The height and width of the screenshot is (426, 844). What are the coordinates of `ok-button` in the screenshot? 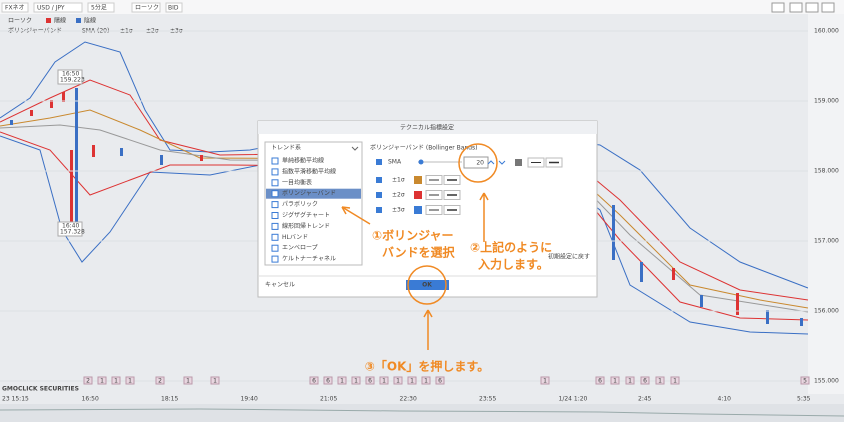 It's located at (427, 285).